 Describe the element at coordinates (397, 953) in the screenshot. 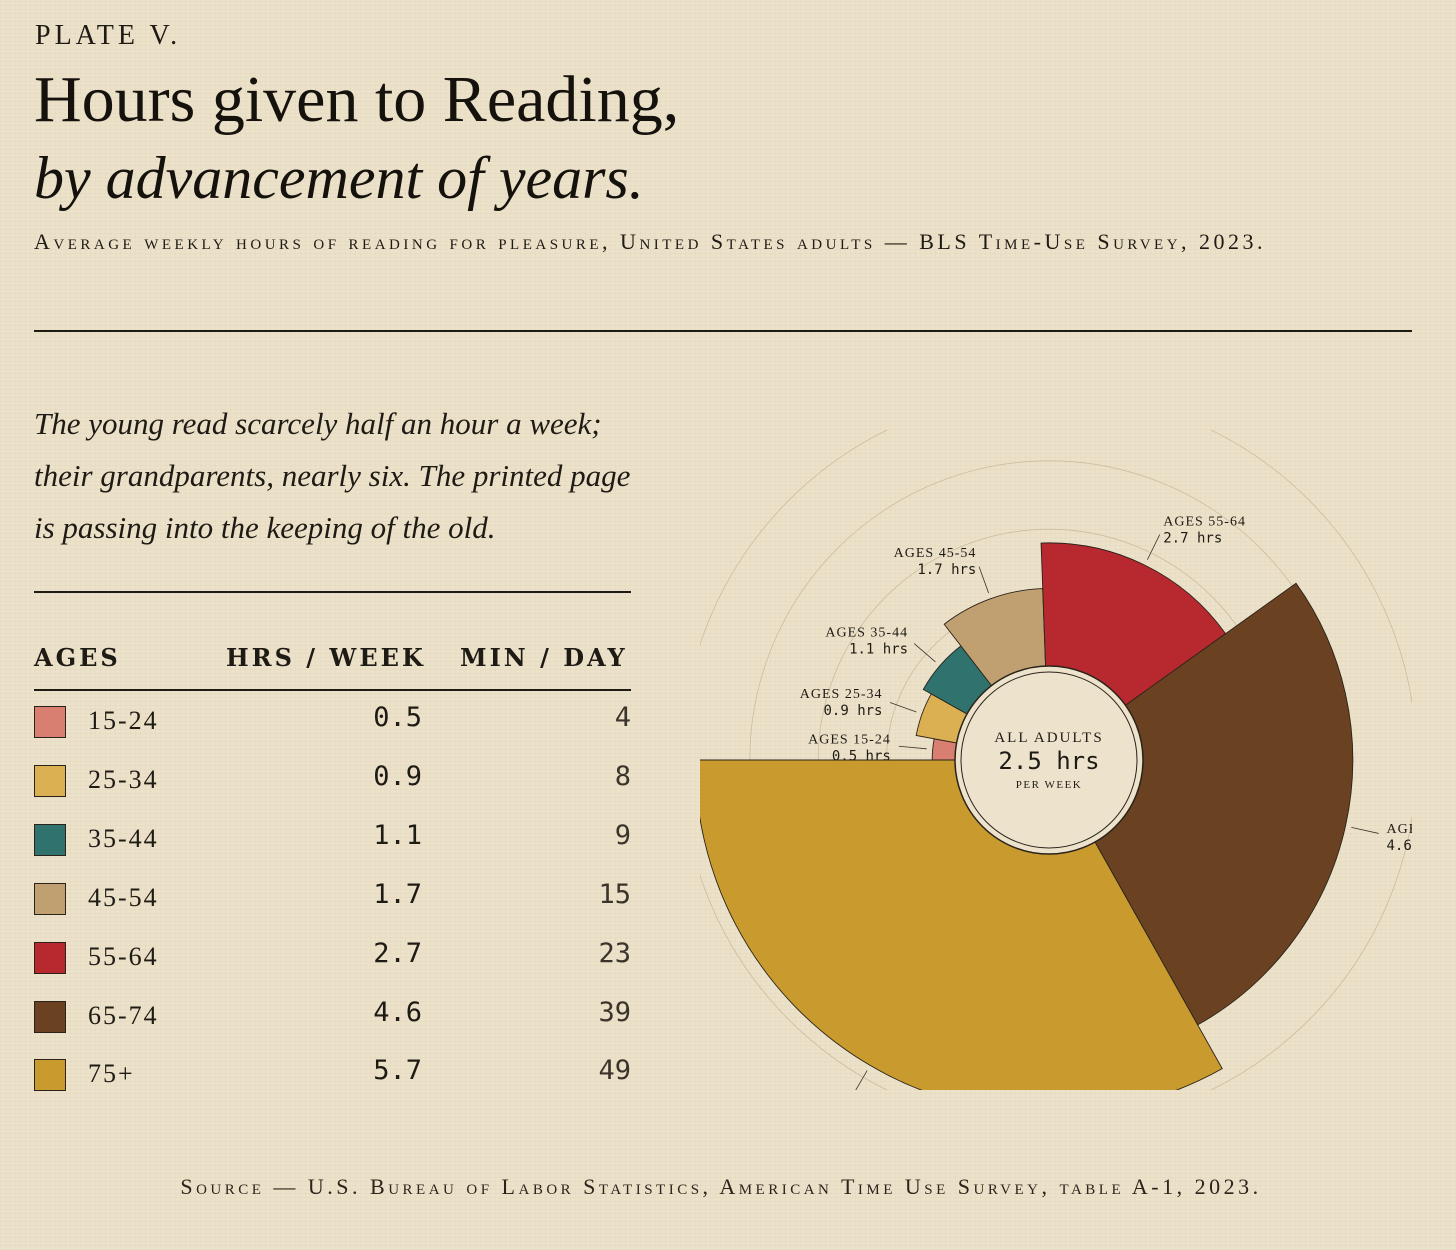

I see `row-hrs: 2.7` at that location.